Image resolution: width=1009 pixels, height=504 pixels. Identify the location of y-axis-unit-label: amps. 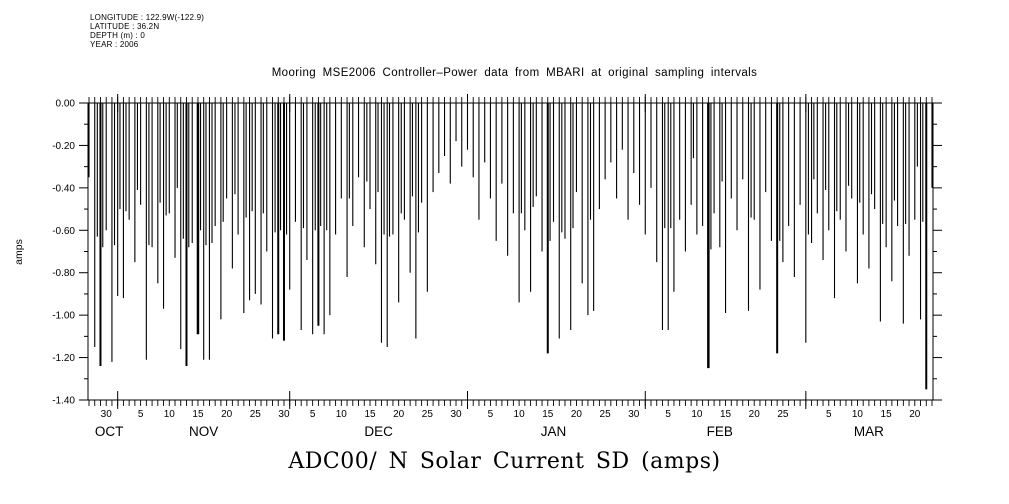
(19, 252).